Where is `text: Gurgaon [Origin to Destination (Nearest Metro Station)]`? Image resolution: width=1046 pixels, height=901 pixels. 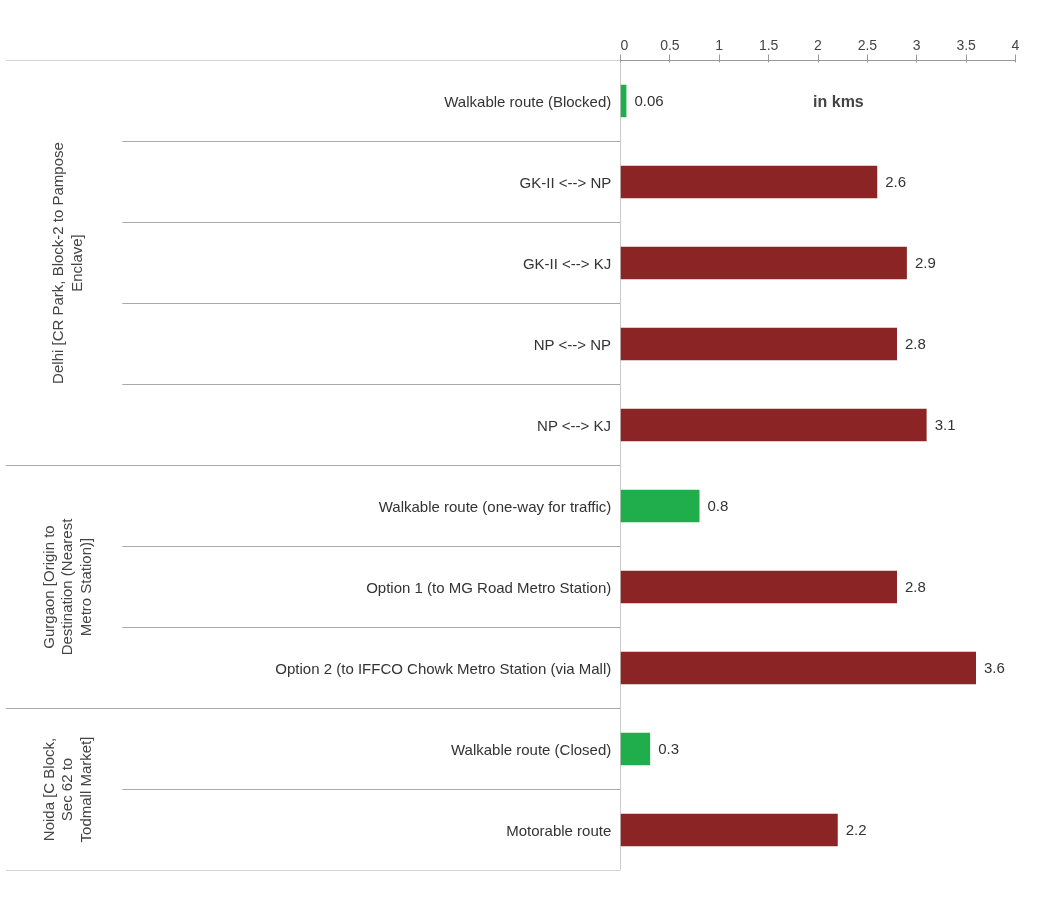 text: Gurgaon [Origin to Destination (Nearest Metro Station)] is located at coordinates (67, 586).